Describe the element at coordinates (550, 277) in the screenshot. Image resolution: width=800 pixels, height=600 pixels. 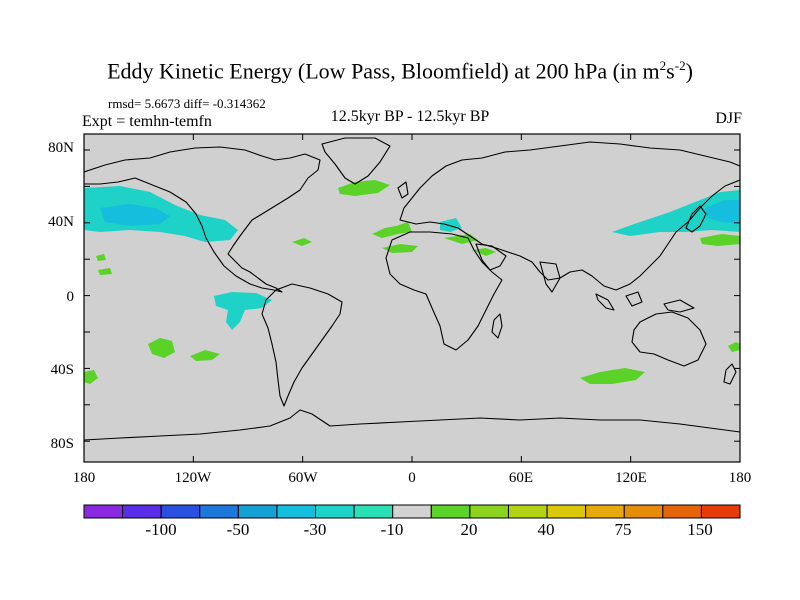
I see `india-coastline` at that location.